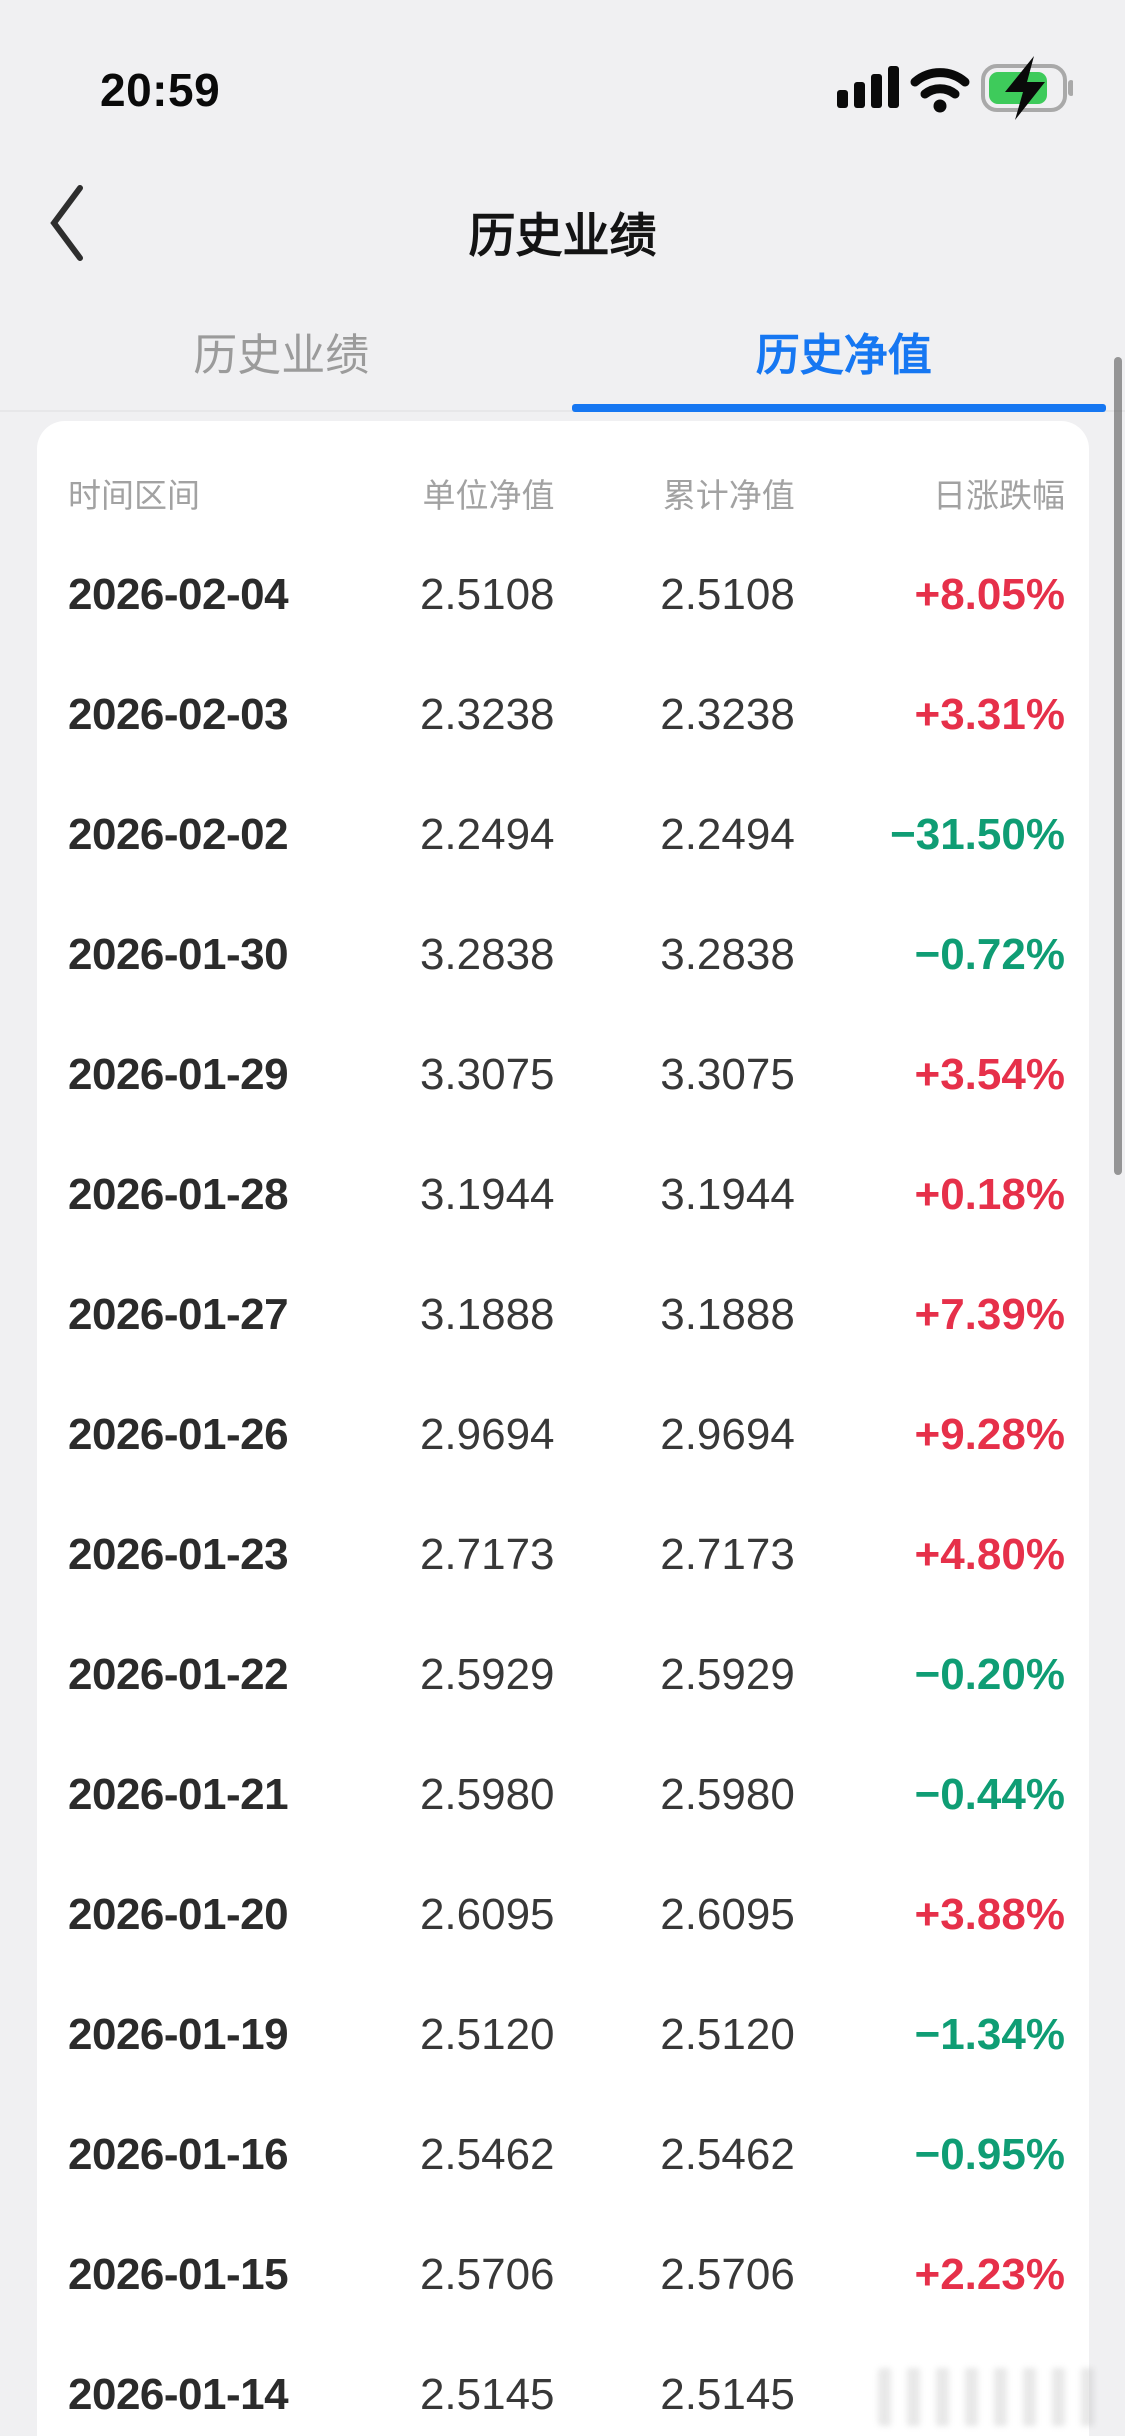 The height and width of the screenshot is (2436, 1125). Describe the element at coordinates (487, 1554) in the screenshot. I see `cell-unit-nav: 2.7173` at that location.